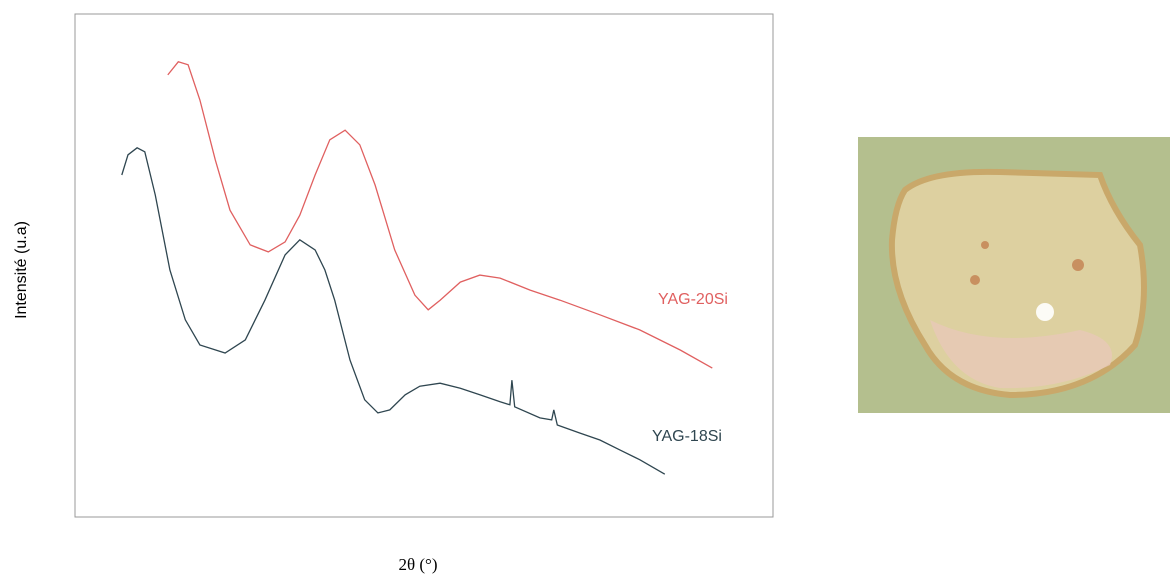  What do you see at coordinates (687, 436) in the screenshot?
I see `series-label: YAG-18Si` at bounding box center [687, 436].